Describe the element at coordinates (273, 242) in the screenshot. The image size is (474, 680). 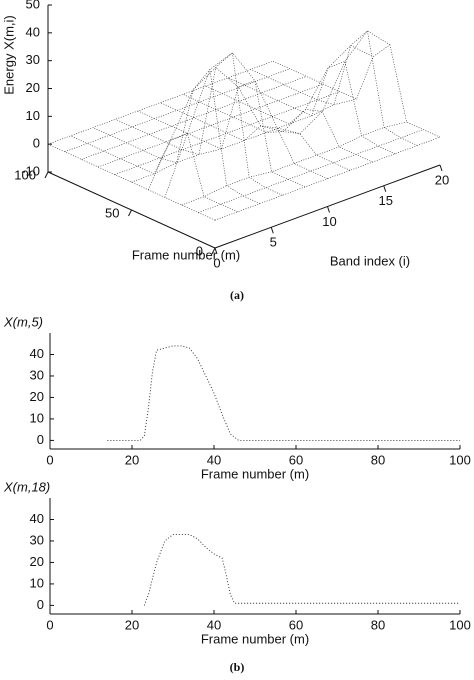
I see `y-tick-label: 5` at that location.